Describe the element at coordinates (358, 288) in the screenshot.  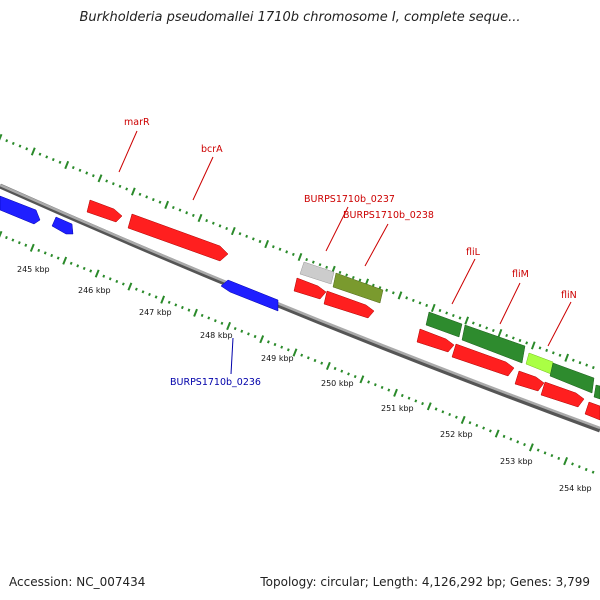
I see `cds-block-burps0238` at that location.